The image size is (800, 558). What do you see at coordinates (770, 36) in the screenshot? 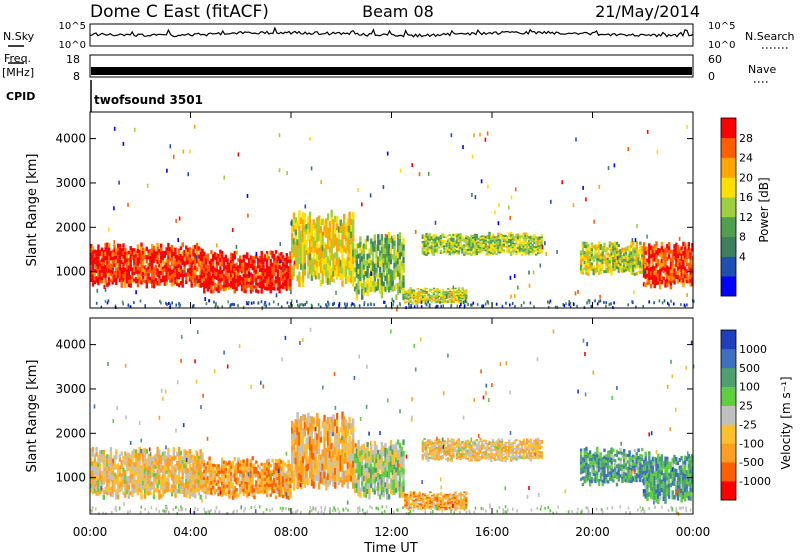
I see `nsearch-label: N.Search` at bounding box center [770, 36].